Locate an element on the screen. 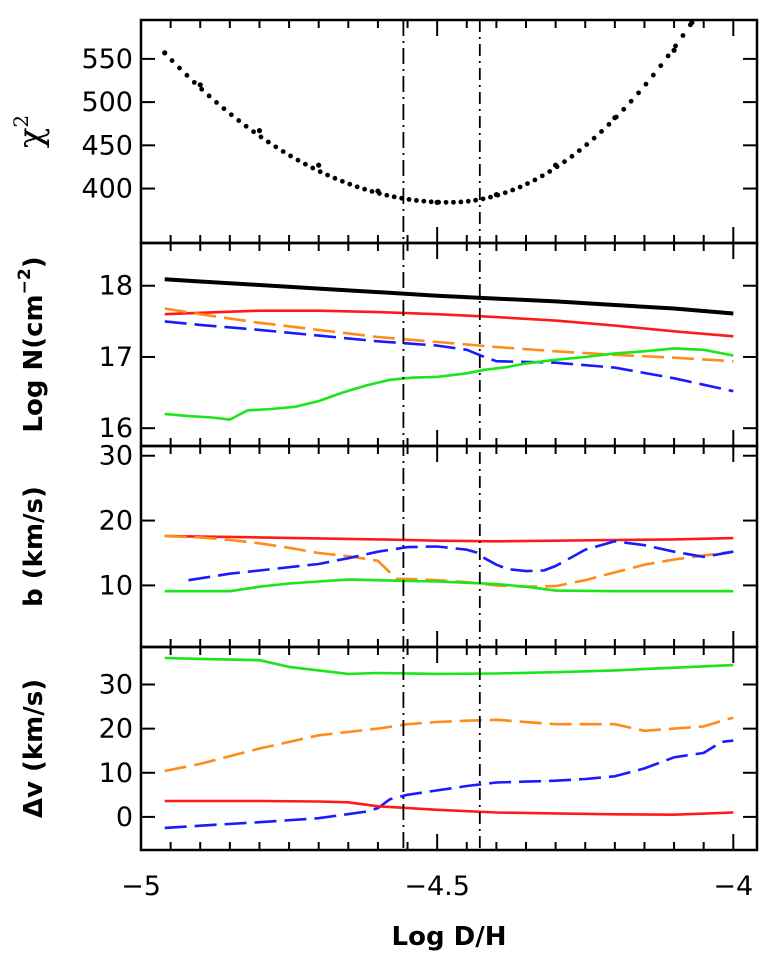 The image size is (781, 969). y-axis-label: Log N(cm−2) is located at coordinates (32, 344).